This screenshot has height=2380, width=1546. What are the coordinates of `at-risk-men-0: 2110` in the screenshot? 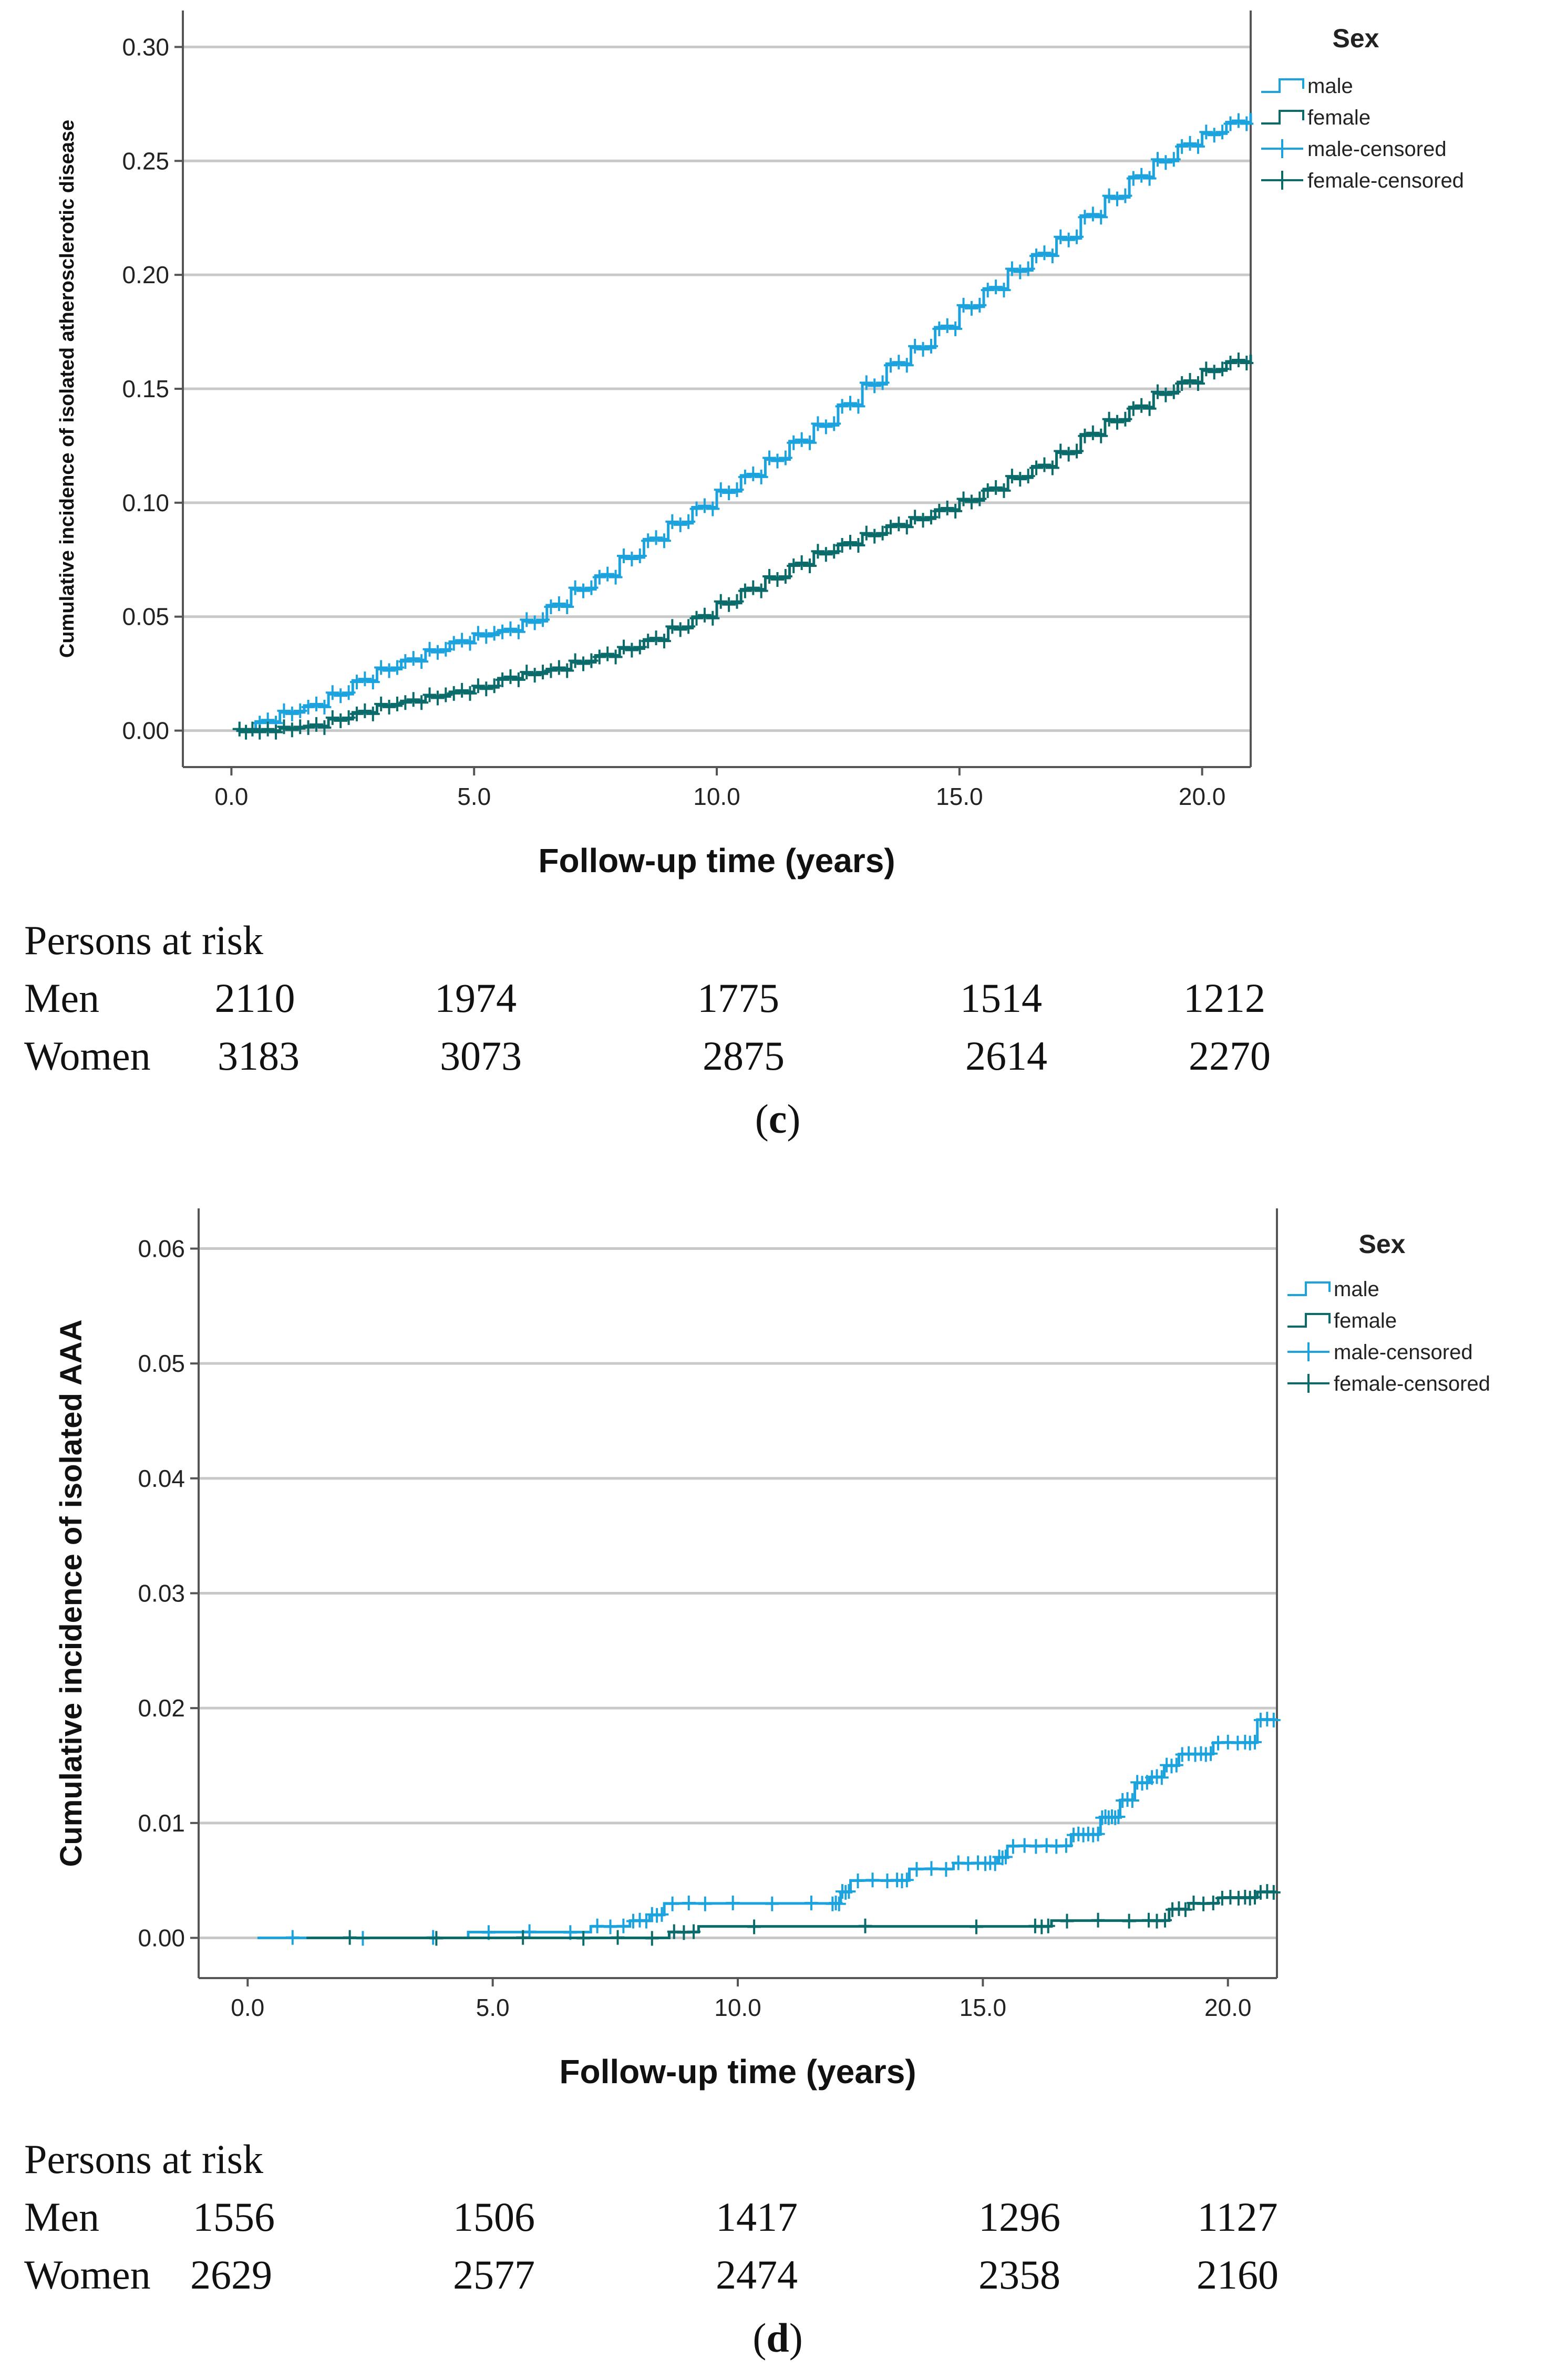 It's located at (255, 998).